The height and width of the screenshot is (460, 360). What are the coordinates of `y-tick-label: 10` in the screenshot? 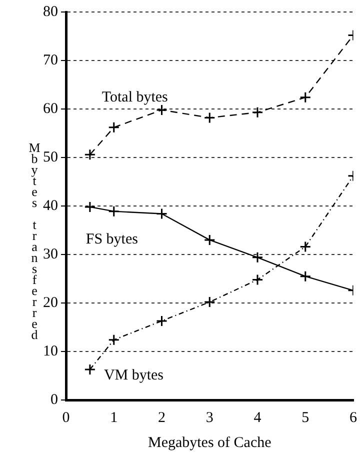 It's located at (50, 351).